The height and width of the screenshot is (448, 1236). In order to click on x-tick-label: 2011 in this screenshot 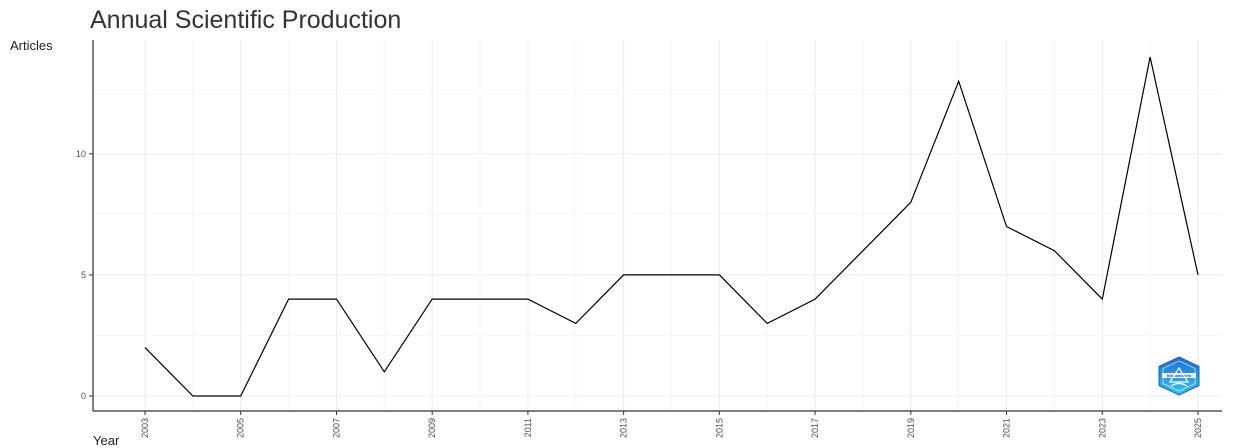, I will do `click(528, 427)`.